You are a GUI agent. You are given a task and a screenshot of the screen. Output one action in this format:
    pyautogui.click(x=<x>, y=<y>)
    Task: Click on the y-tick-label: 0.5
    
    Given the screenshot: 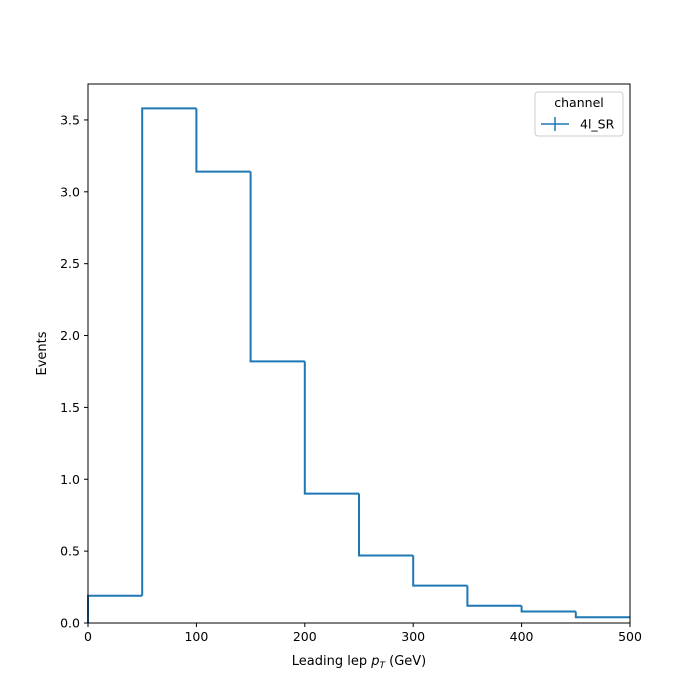 What is the action you would take?
    pyautogui.click(x=70, y=551)
    